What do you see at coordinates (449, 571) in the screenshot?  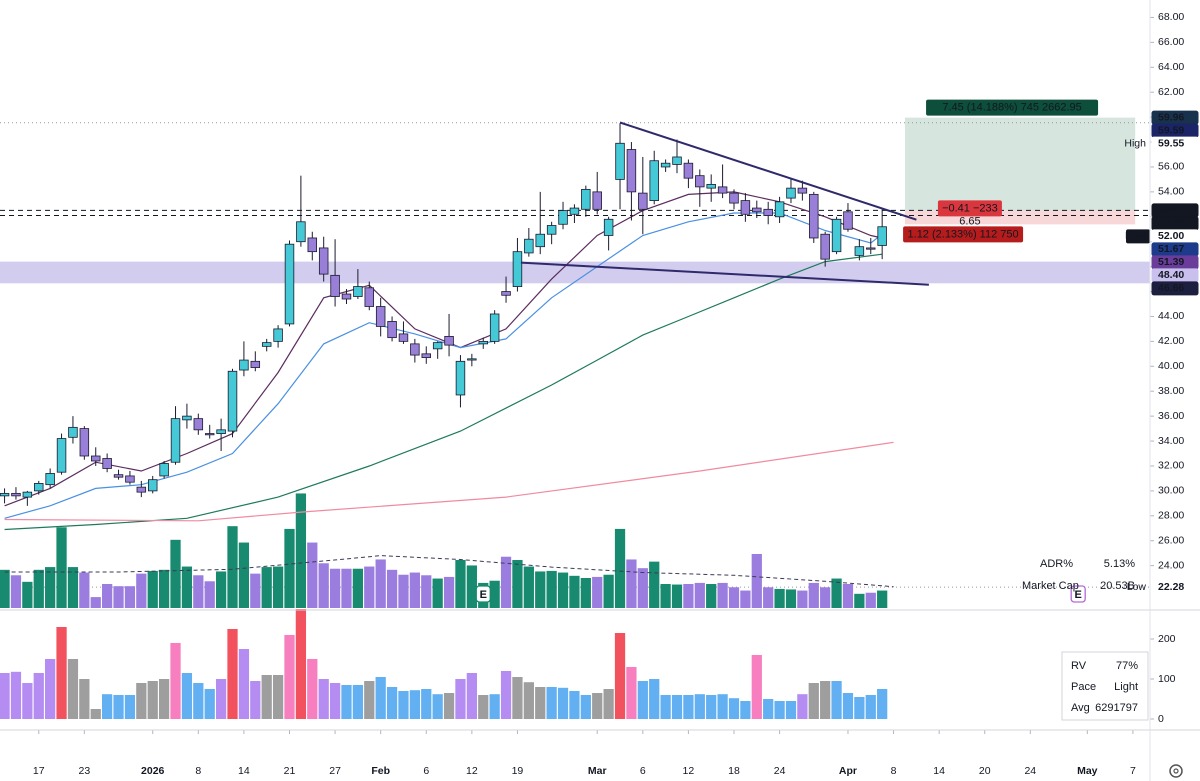 I see `volume-average` at bounding box center [449, 571].